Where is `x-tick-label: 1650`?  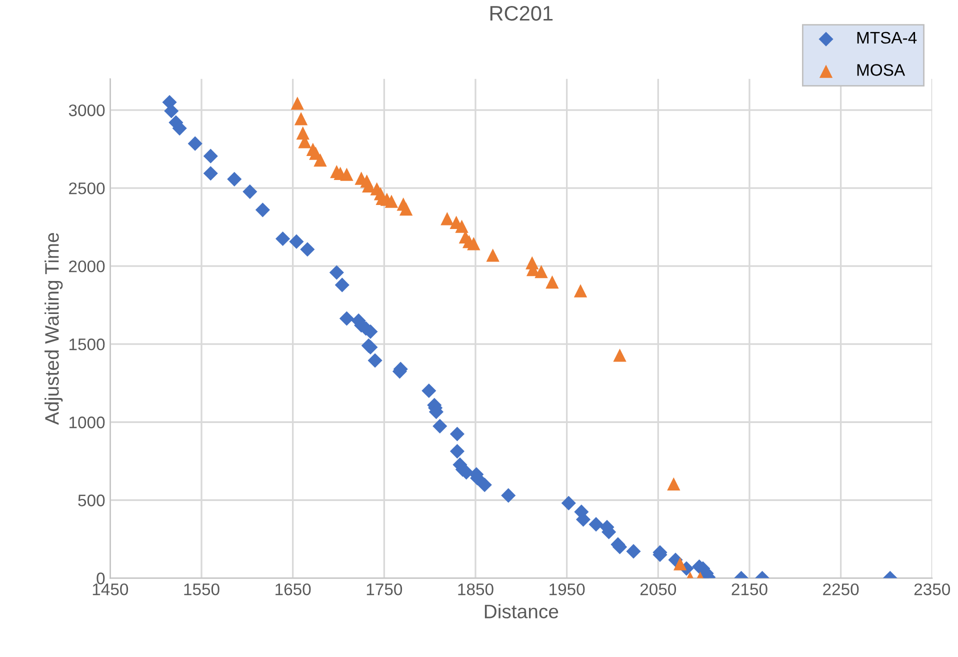 x-tick-label: 1650 is located at coordinates (293, 589).